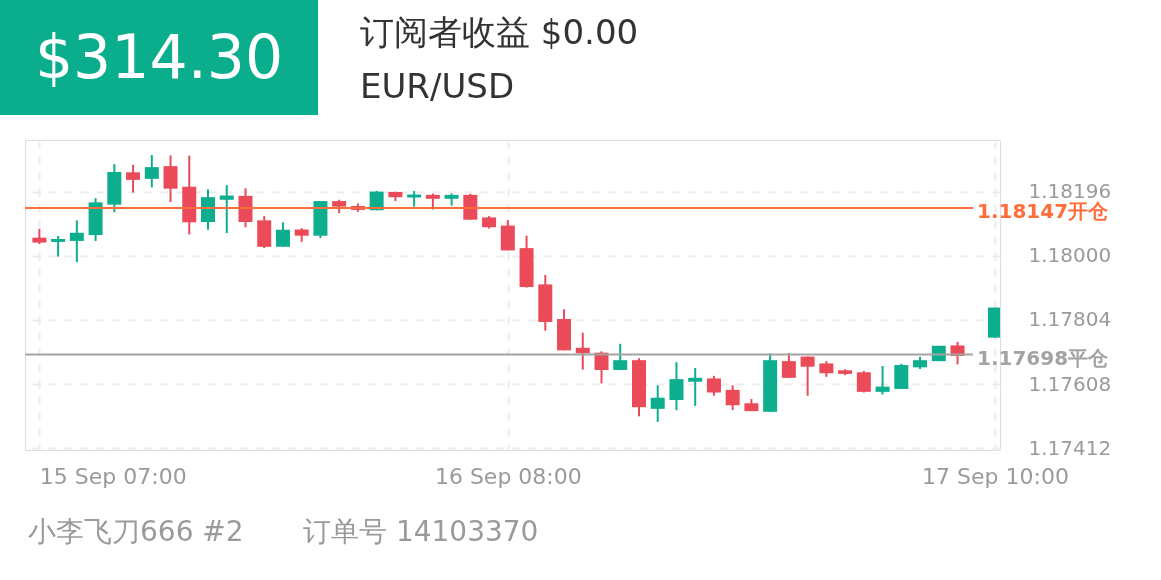 The height and width of the screenshot is (580, 1161). What do you see at coordinates (136, 531) in the screenshot?
I see `text: 小李飞刀666 #2` at bounding box center [136, 531].